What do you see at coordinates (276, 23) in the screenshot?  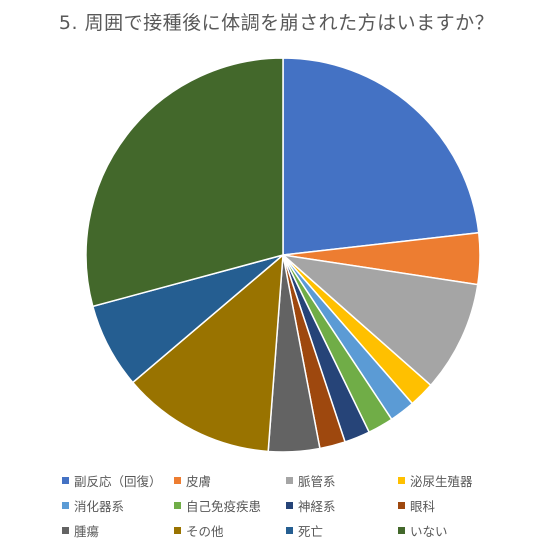 I see `chart-title: 5. 周囲で接種後に体調を崩された方はいますか？` at bounding box center [276, 23].